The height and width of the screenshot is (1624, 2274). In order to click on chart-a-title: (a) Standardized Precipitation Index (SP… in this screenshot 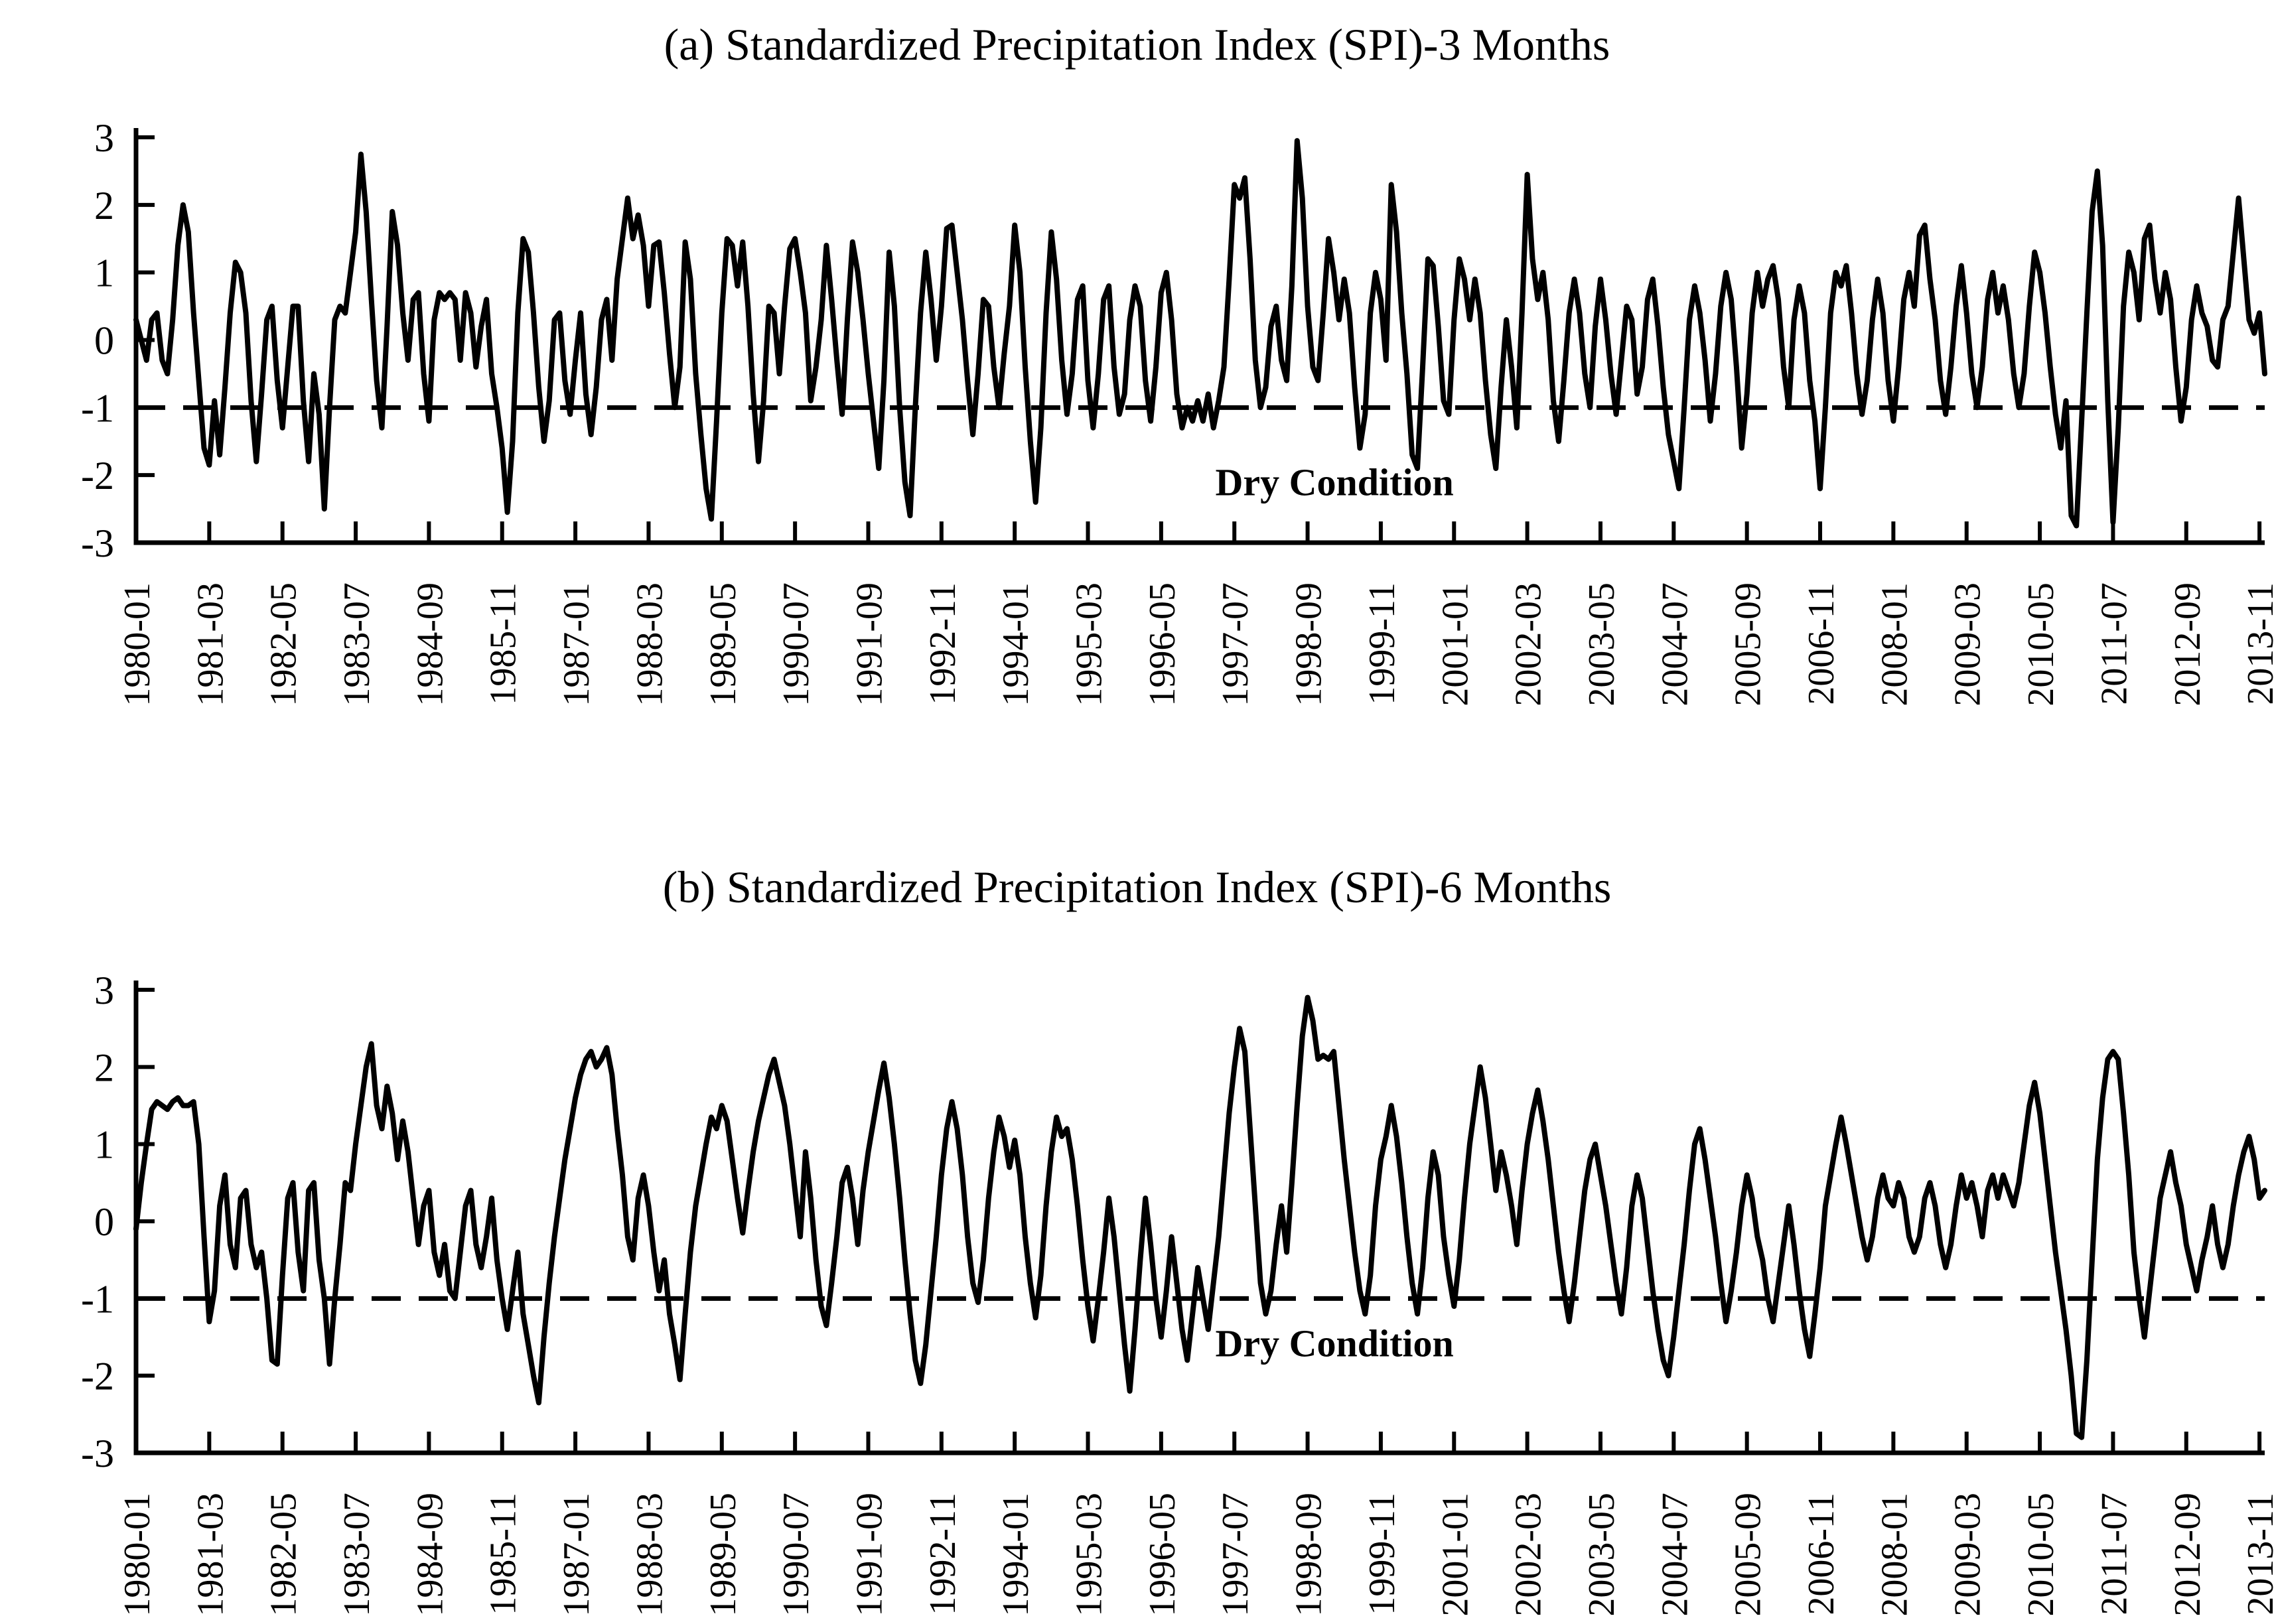, I will do `click(1137, 44)`.